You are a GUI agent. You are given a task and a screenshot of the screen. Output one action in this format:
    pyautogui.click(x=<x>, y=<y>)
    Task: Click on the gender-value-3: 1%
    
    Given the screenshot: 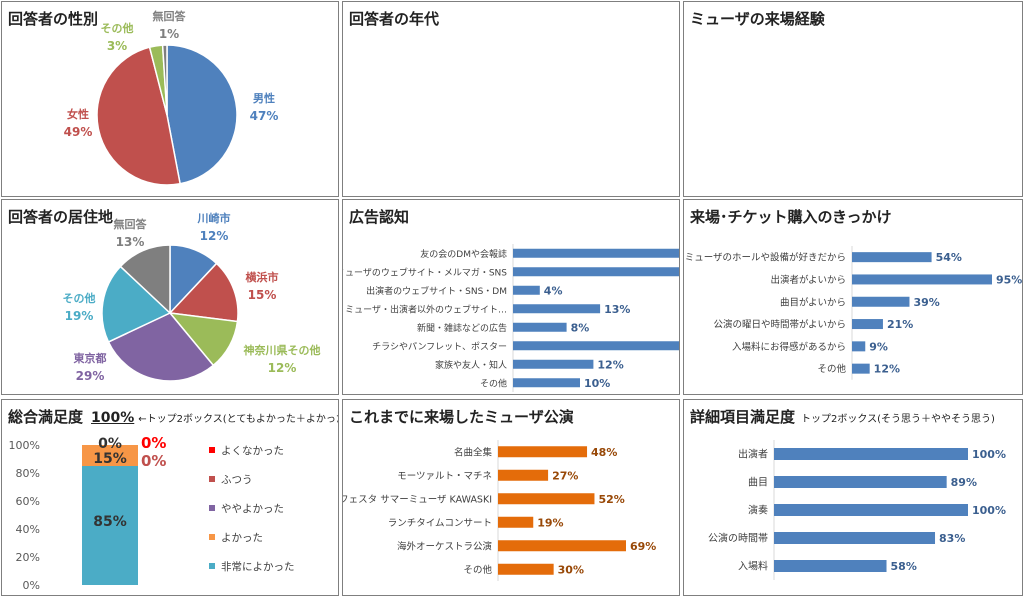 What is the action you would take?
    pyautogui.click(x=169, y=34)
    